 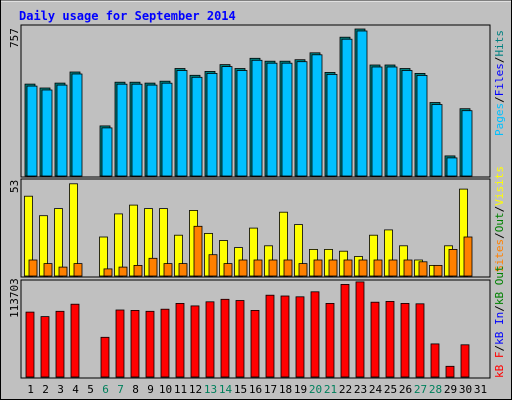 What do you see at coordinates (285, 389) in the screenshot?
I see `x-label-day-18: 18` at bounding box center [285, 389].